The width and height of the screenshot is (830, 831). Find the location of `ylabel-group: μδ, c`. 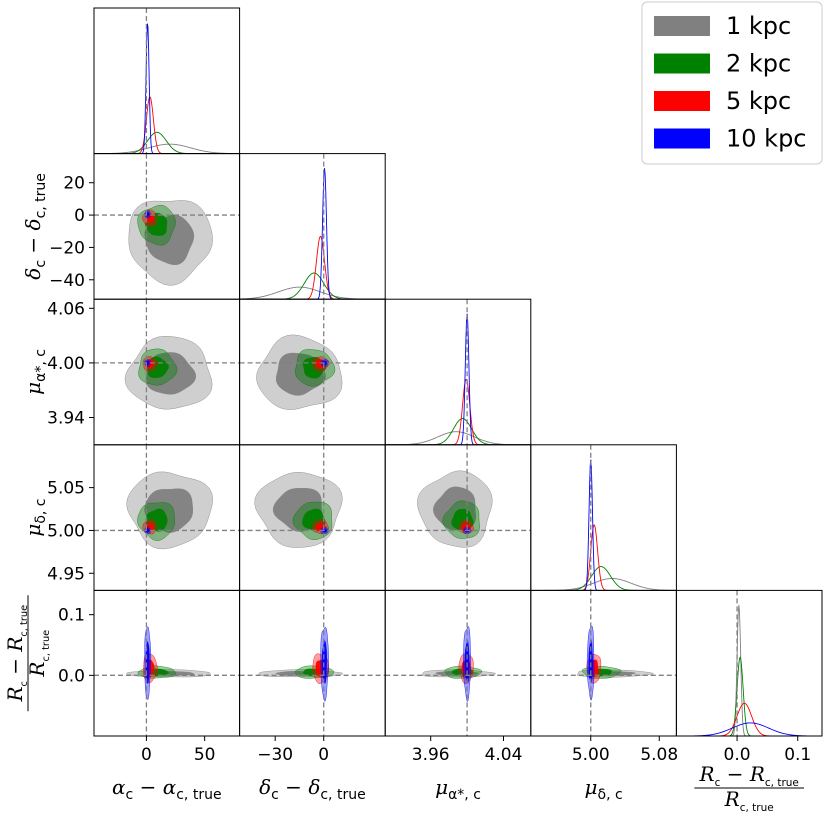

ylabel-group: μδ, c is located at coordinates (35, 518).